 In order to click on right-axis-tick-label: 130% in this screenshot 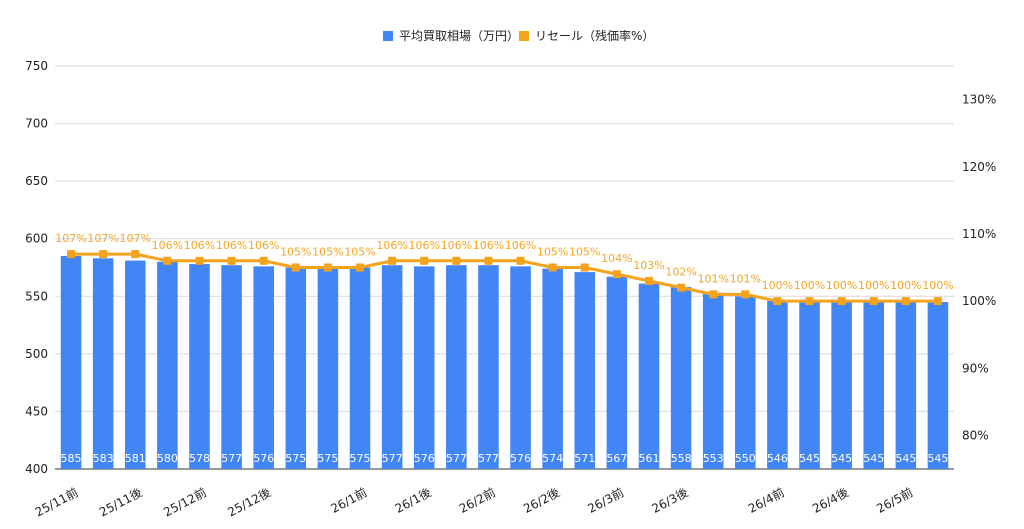, I will do `click(979, 100)`.